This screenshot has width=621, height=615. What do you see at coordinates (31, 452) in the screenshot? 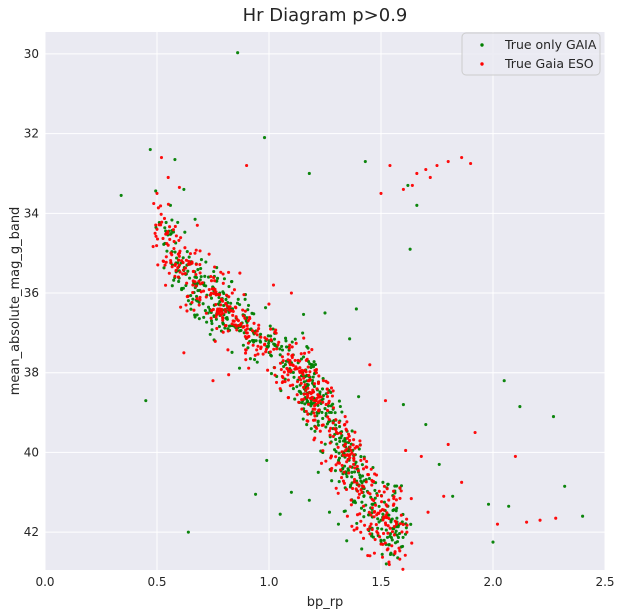
I see `y-tick-label: 40` at bounding box center [31, 452].